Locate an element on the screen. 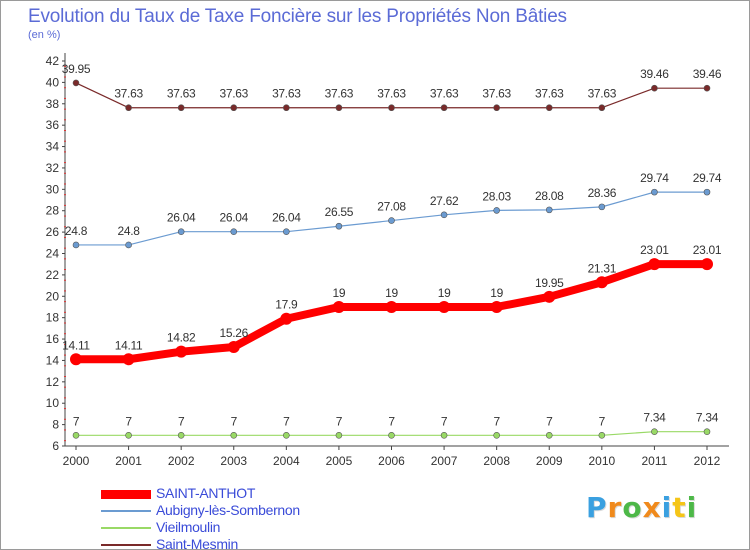 The image size is (750, 550). data-label: 39.95 is located at coordinates (76, 69).